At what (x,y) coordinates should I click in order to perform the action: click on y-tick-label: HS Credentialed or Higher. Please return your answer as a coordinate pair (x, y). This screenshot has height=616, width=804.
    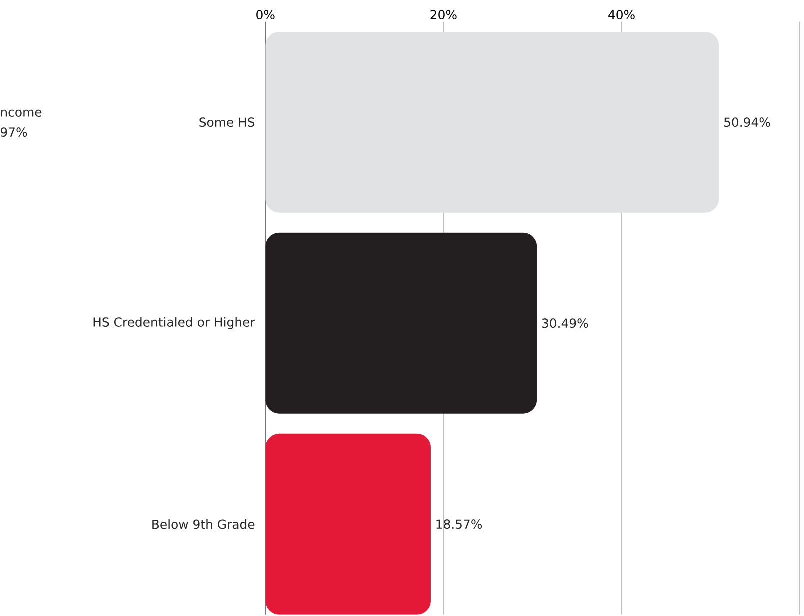
    Looking at the image, I should click on (175, 323).